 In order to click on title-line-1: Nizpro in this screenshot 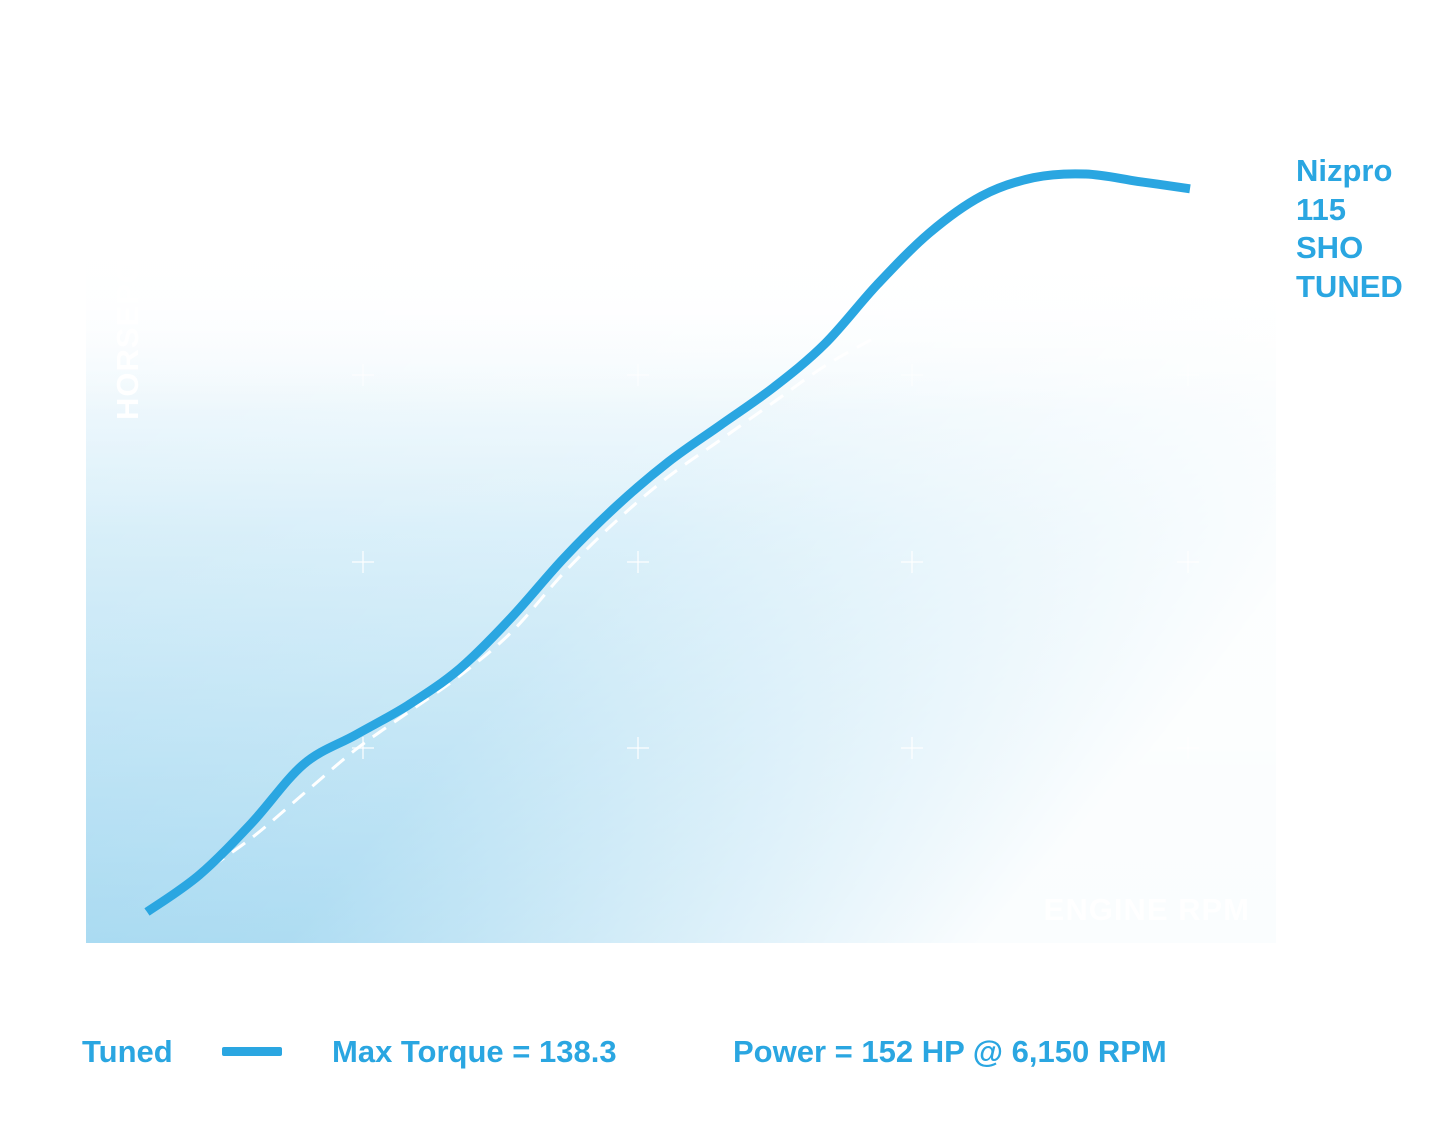, I will do `click(1344, 170)`.